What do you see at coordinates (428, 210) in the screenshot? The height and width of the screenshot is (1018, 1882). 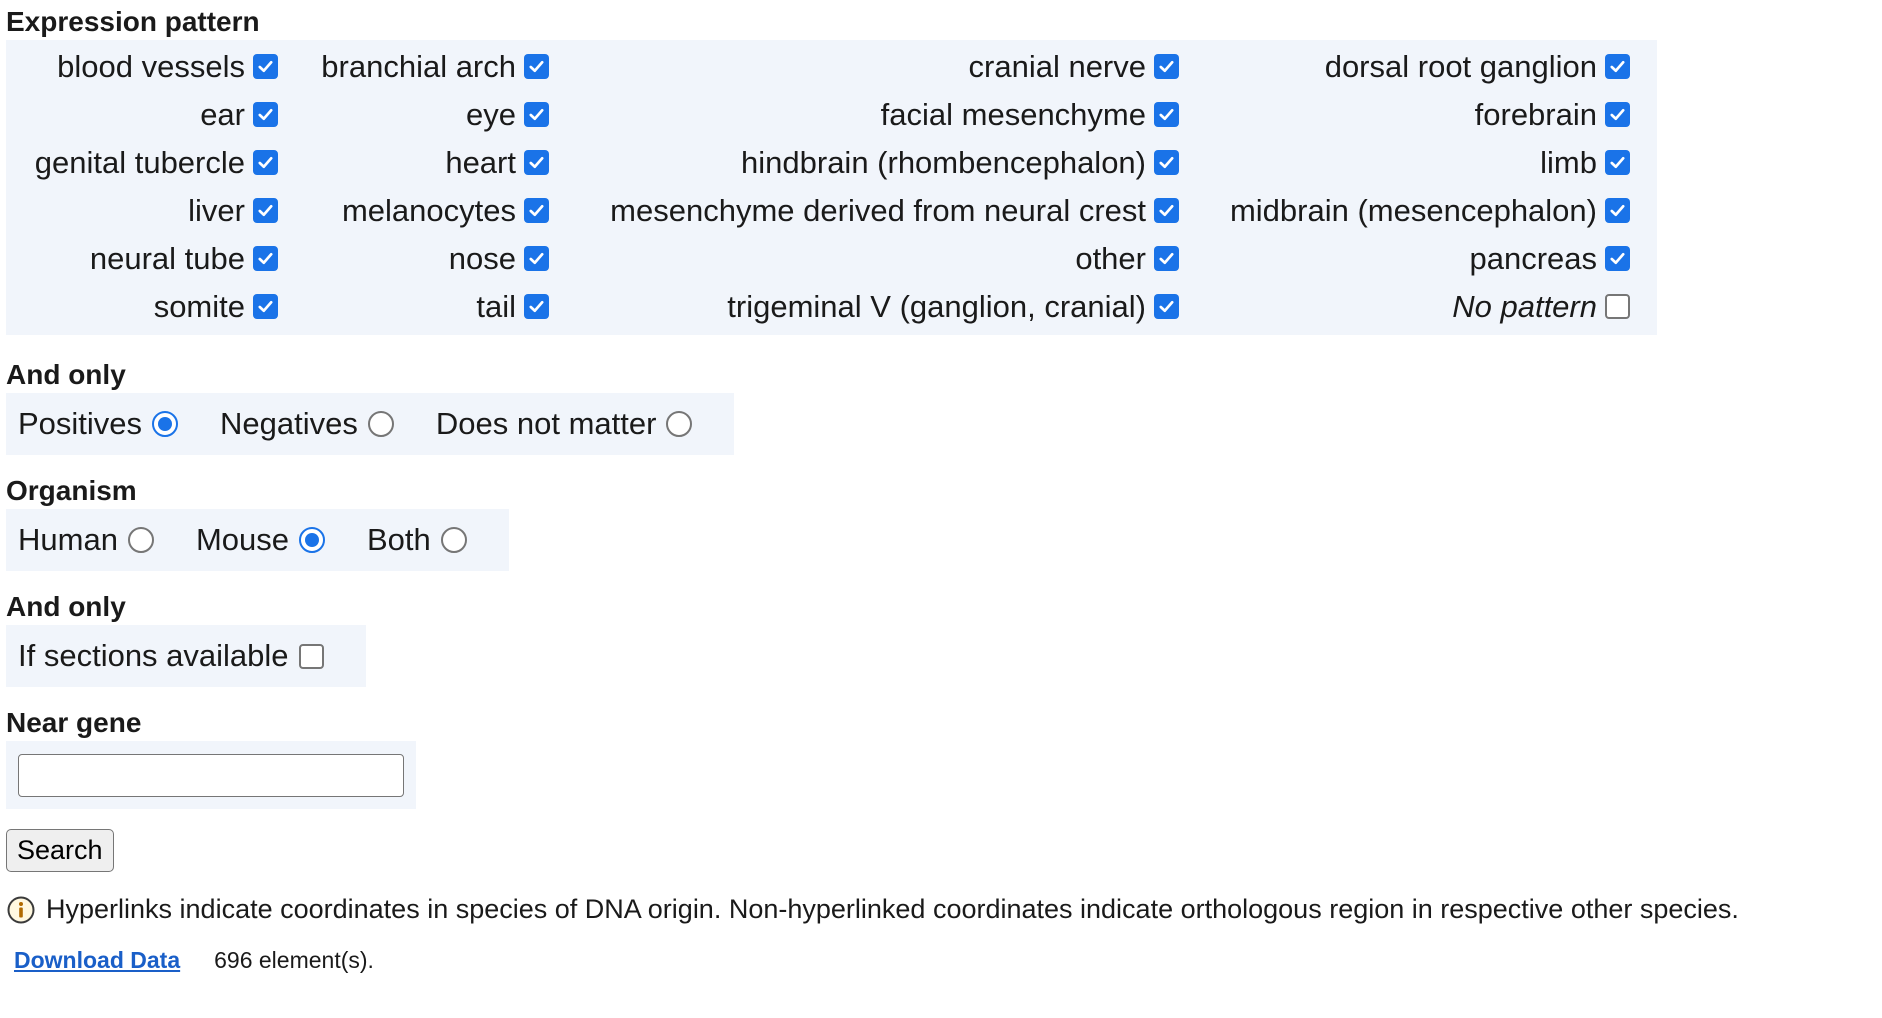 I see `checkbox-label: melanocytes` at bounding box center [428, 210].